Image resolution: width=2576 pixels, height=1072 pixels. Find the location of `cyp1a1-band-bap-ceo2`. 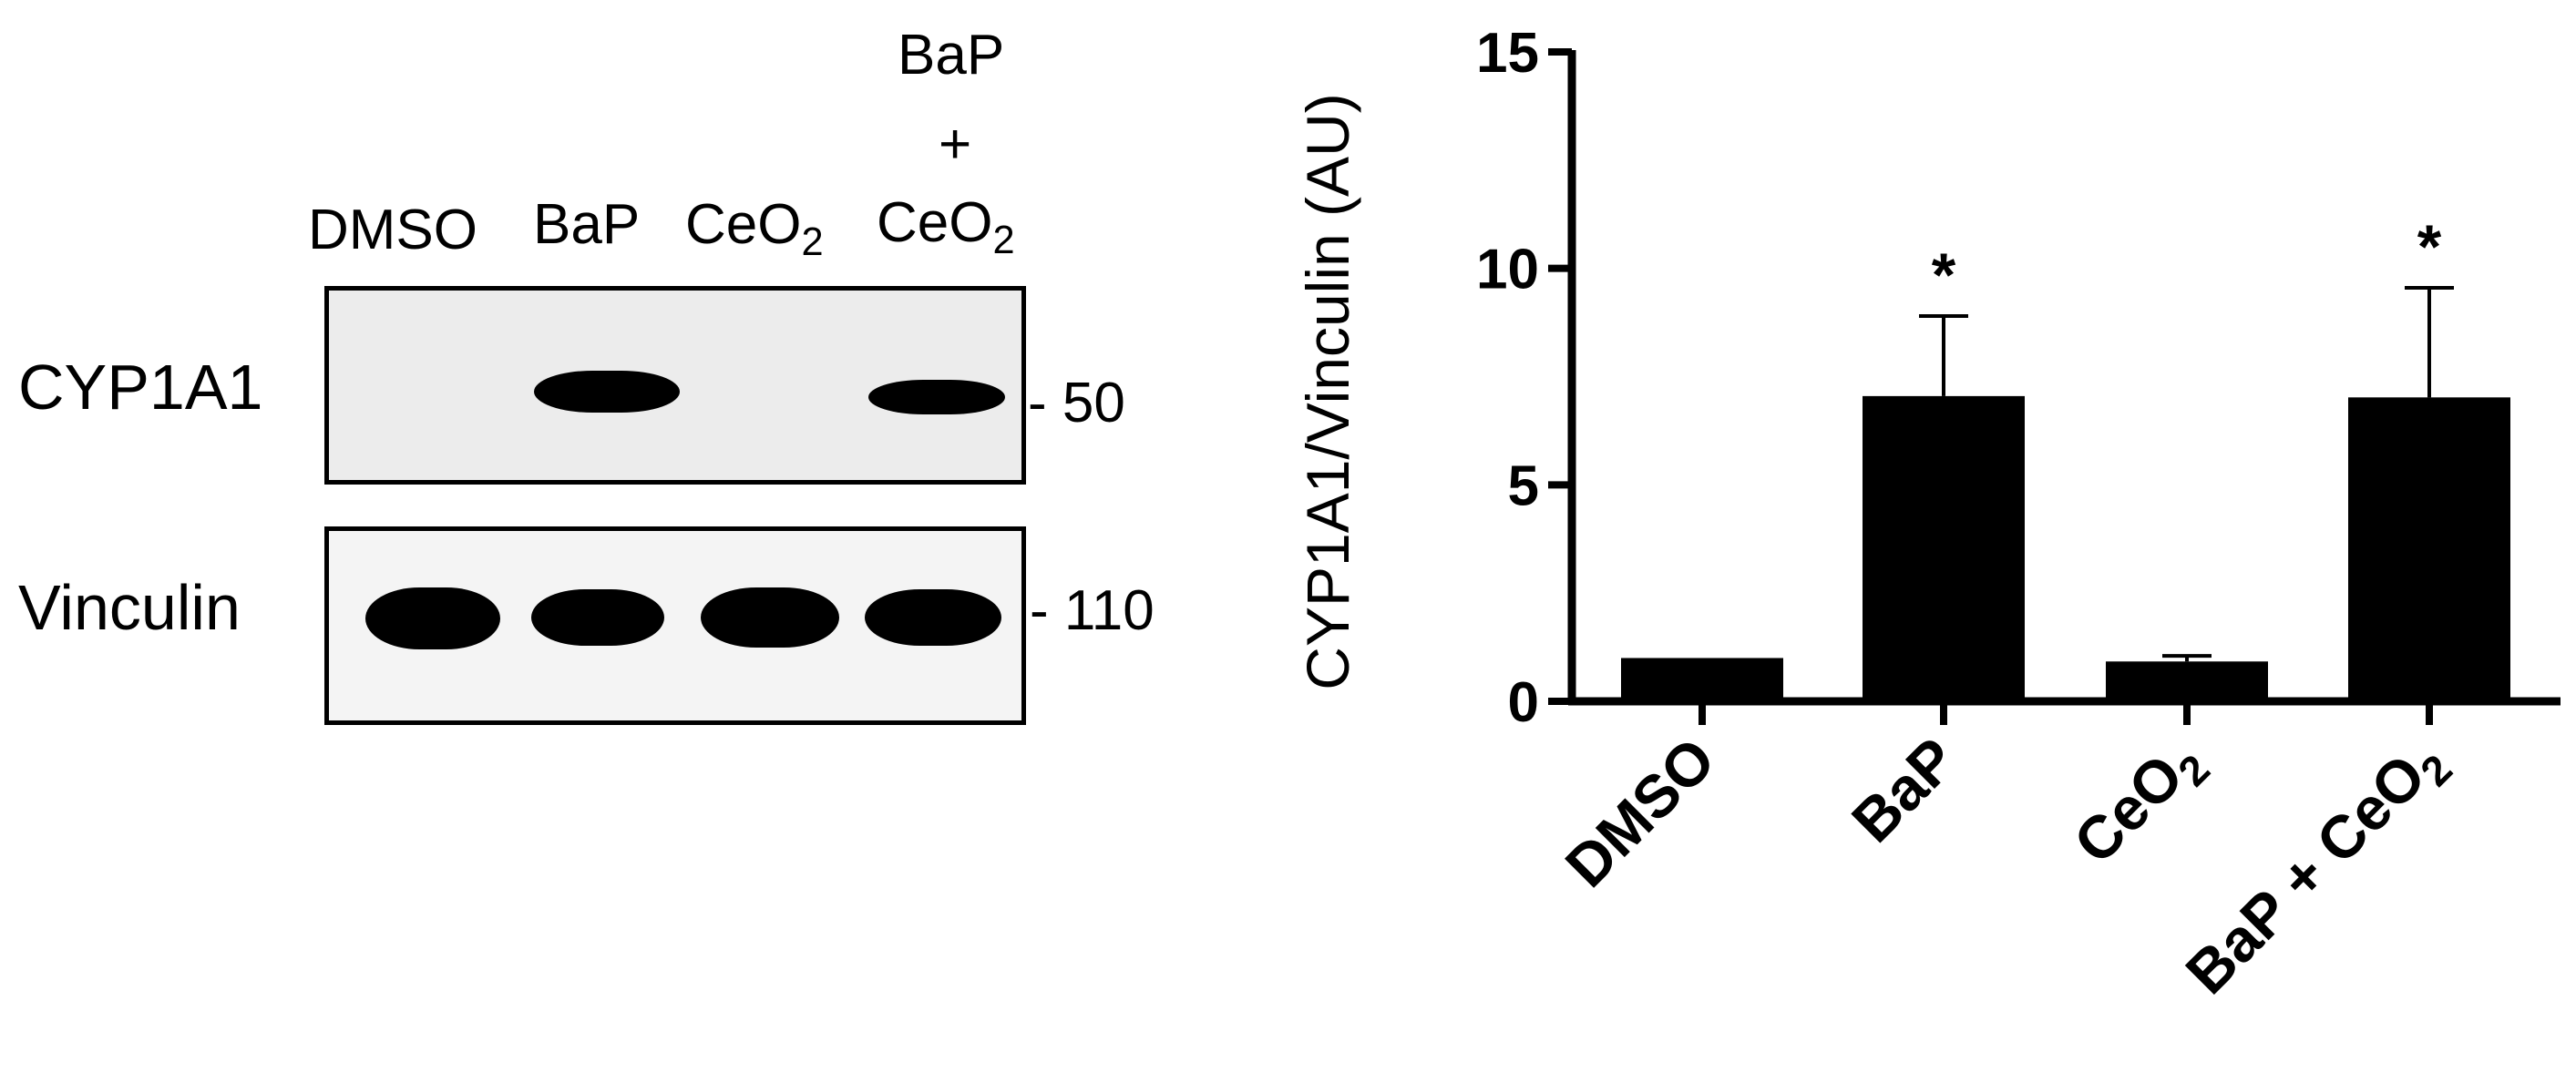

cyp1a1-band-bap-ceo2 is located at coordinates (937, 397).